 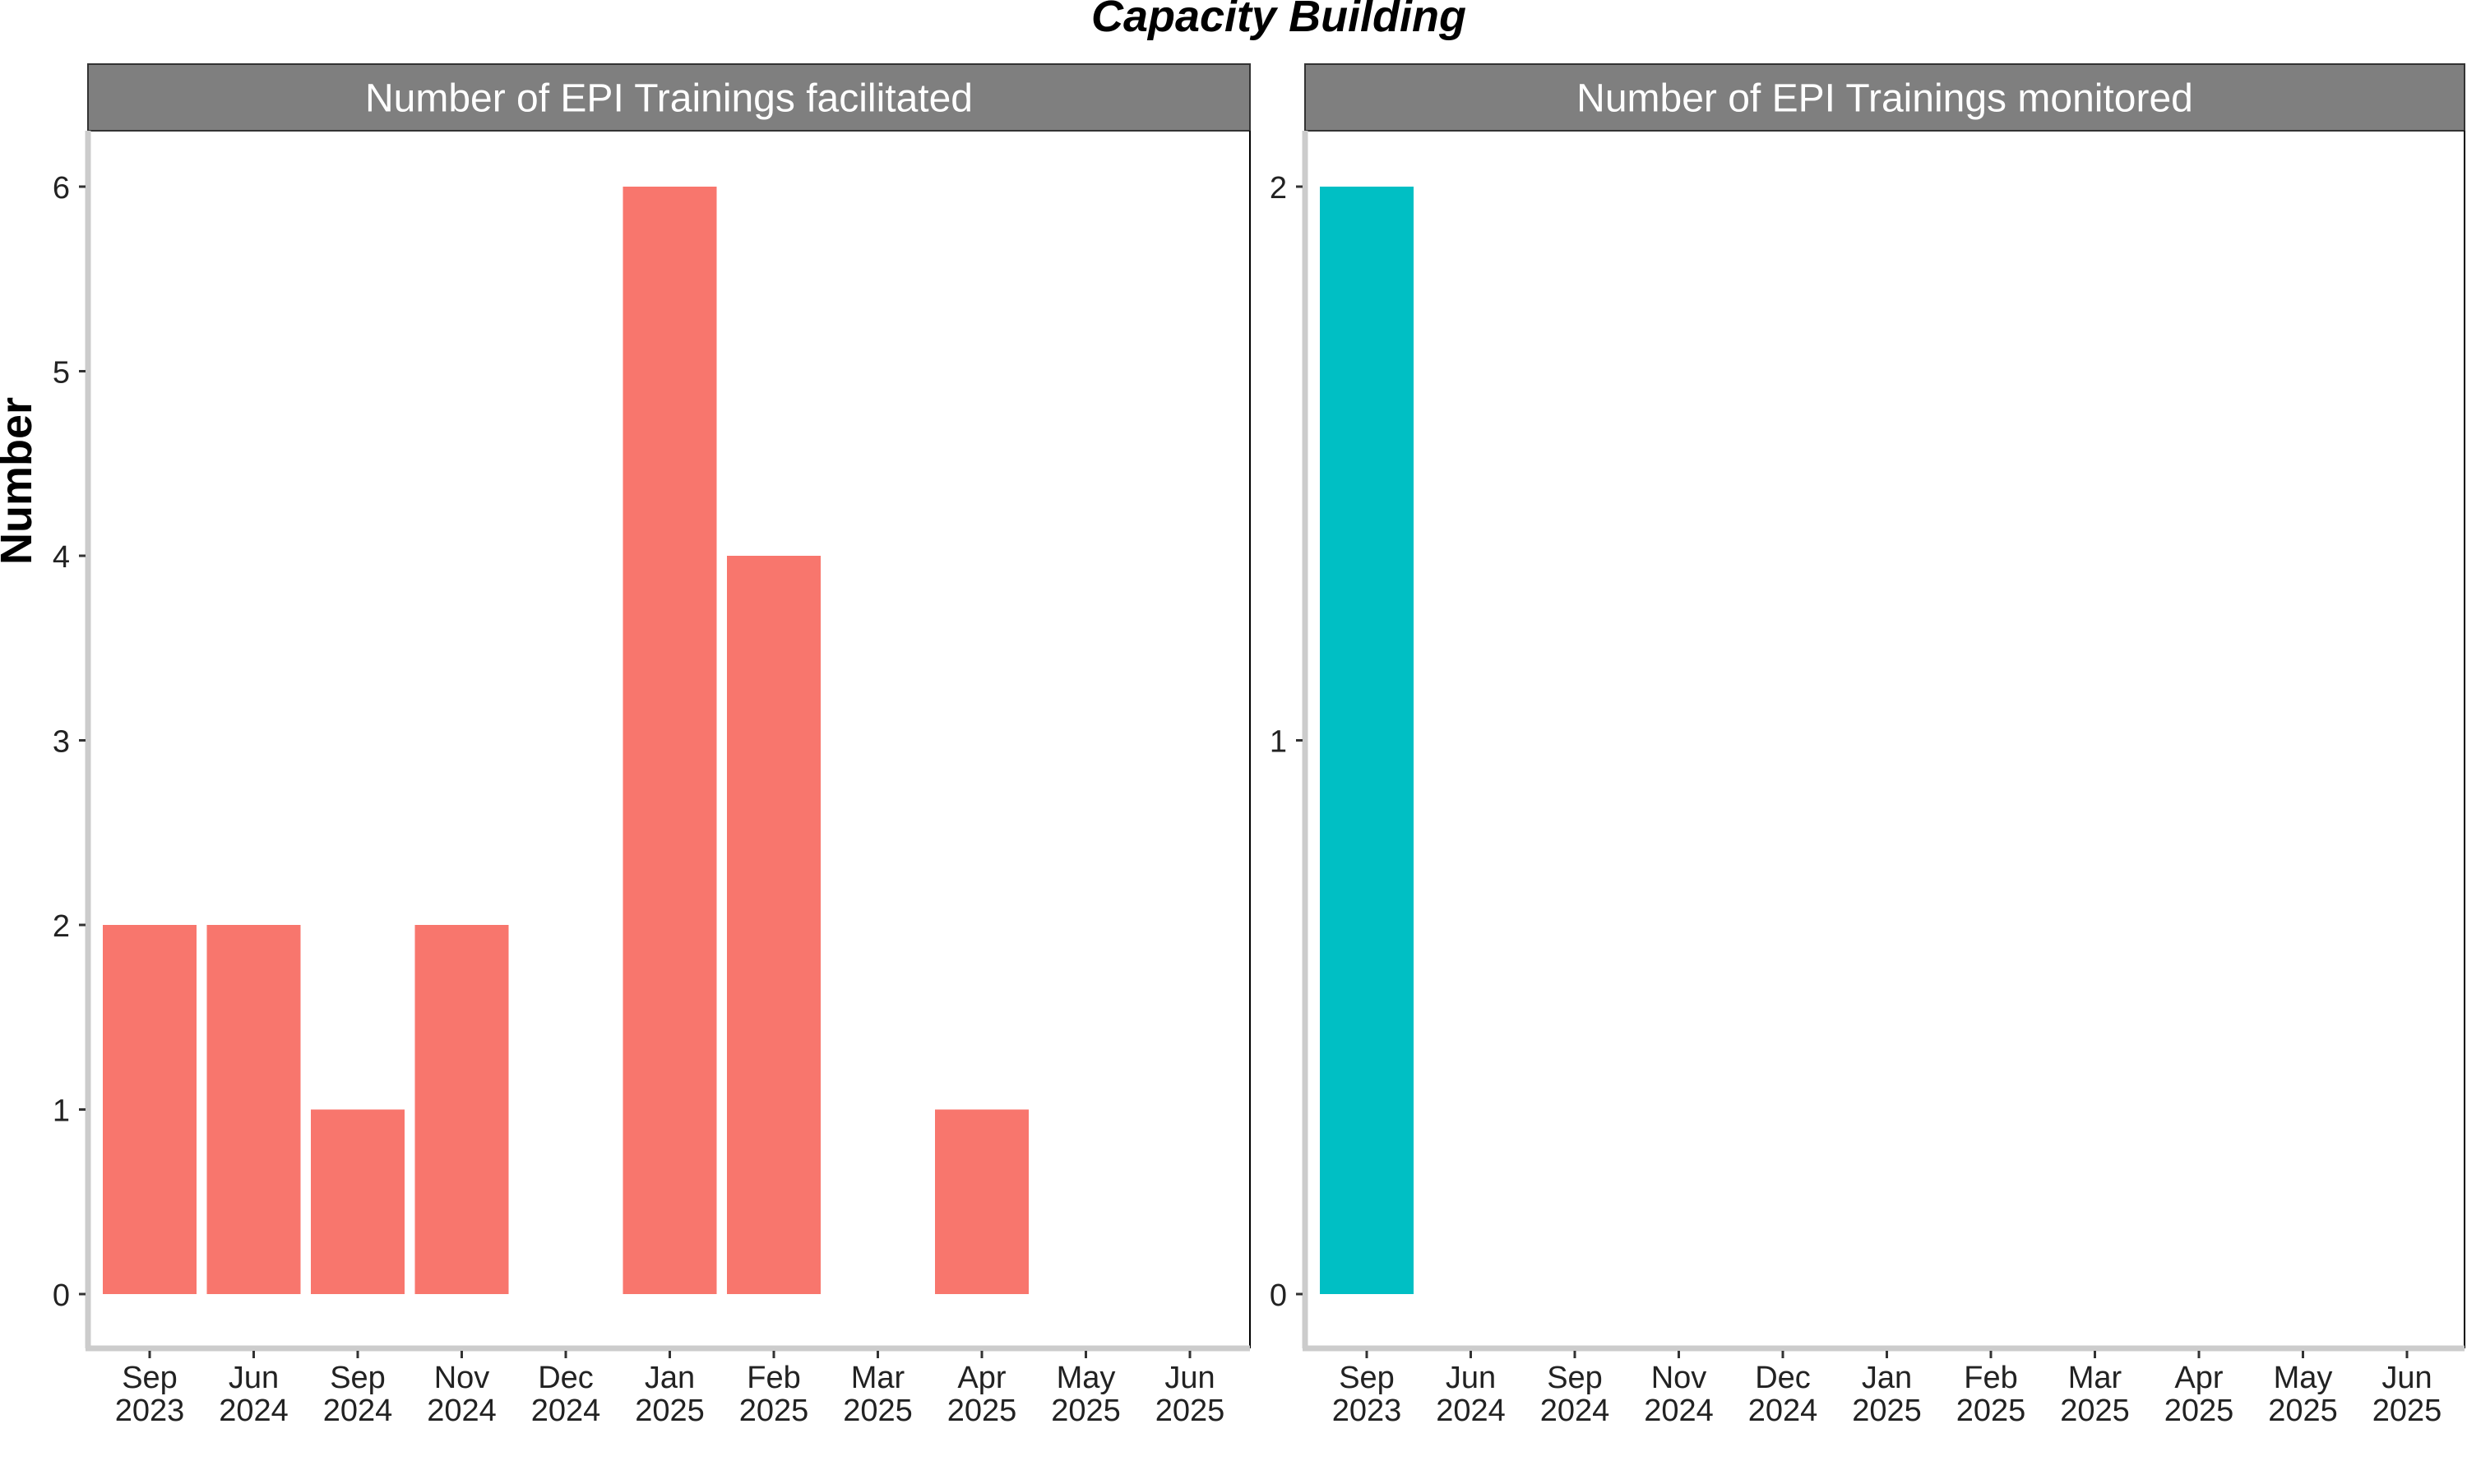 I want to click on bar-facilitated-apr-2025, so click(x=982, y=1201).